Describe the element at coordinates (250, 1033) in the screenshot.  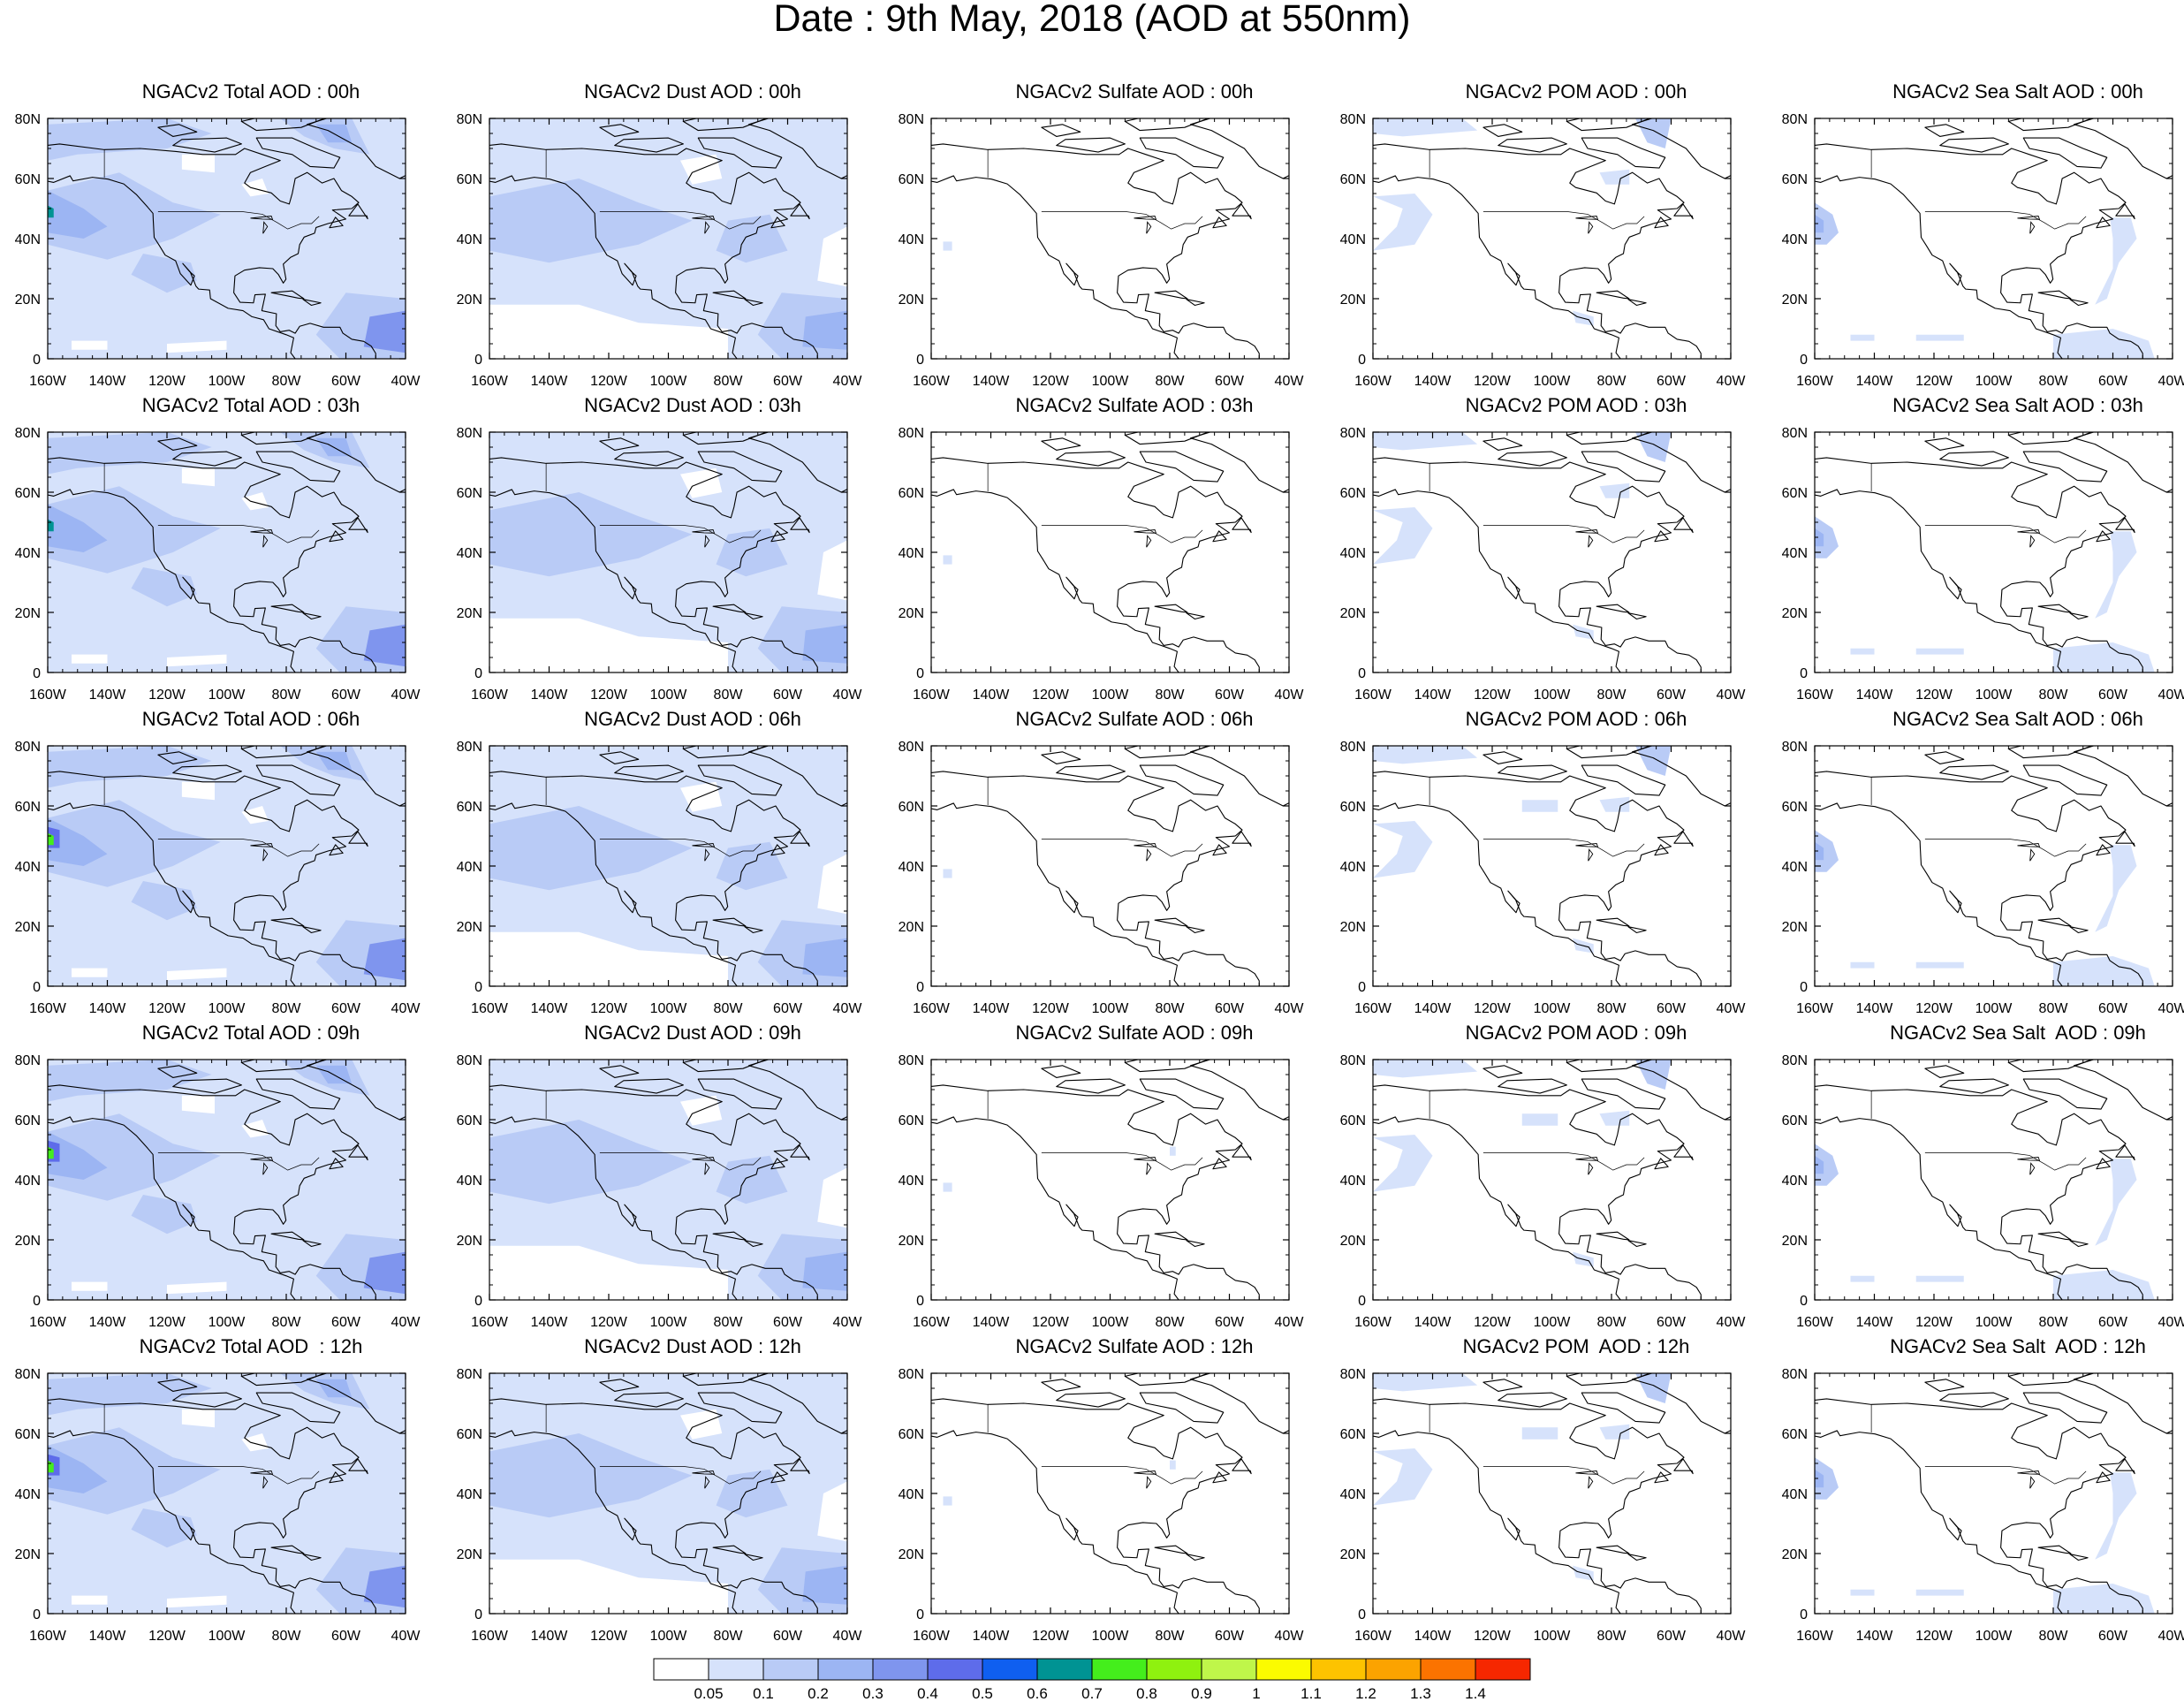
I see `panel-title: NGACv2 Total AOD : 09h` at that location.